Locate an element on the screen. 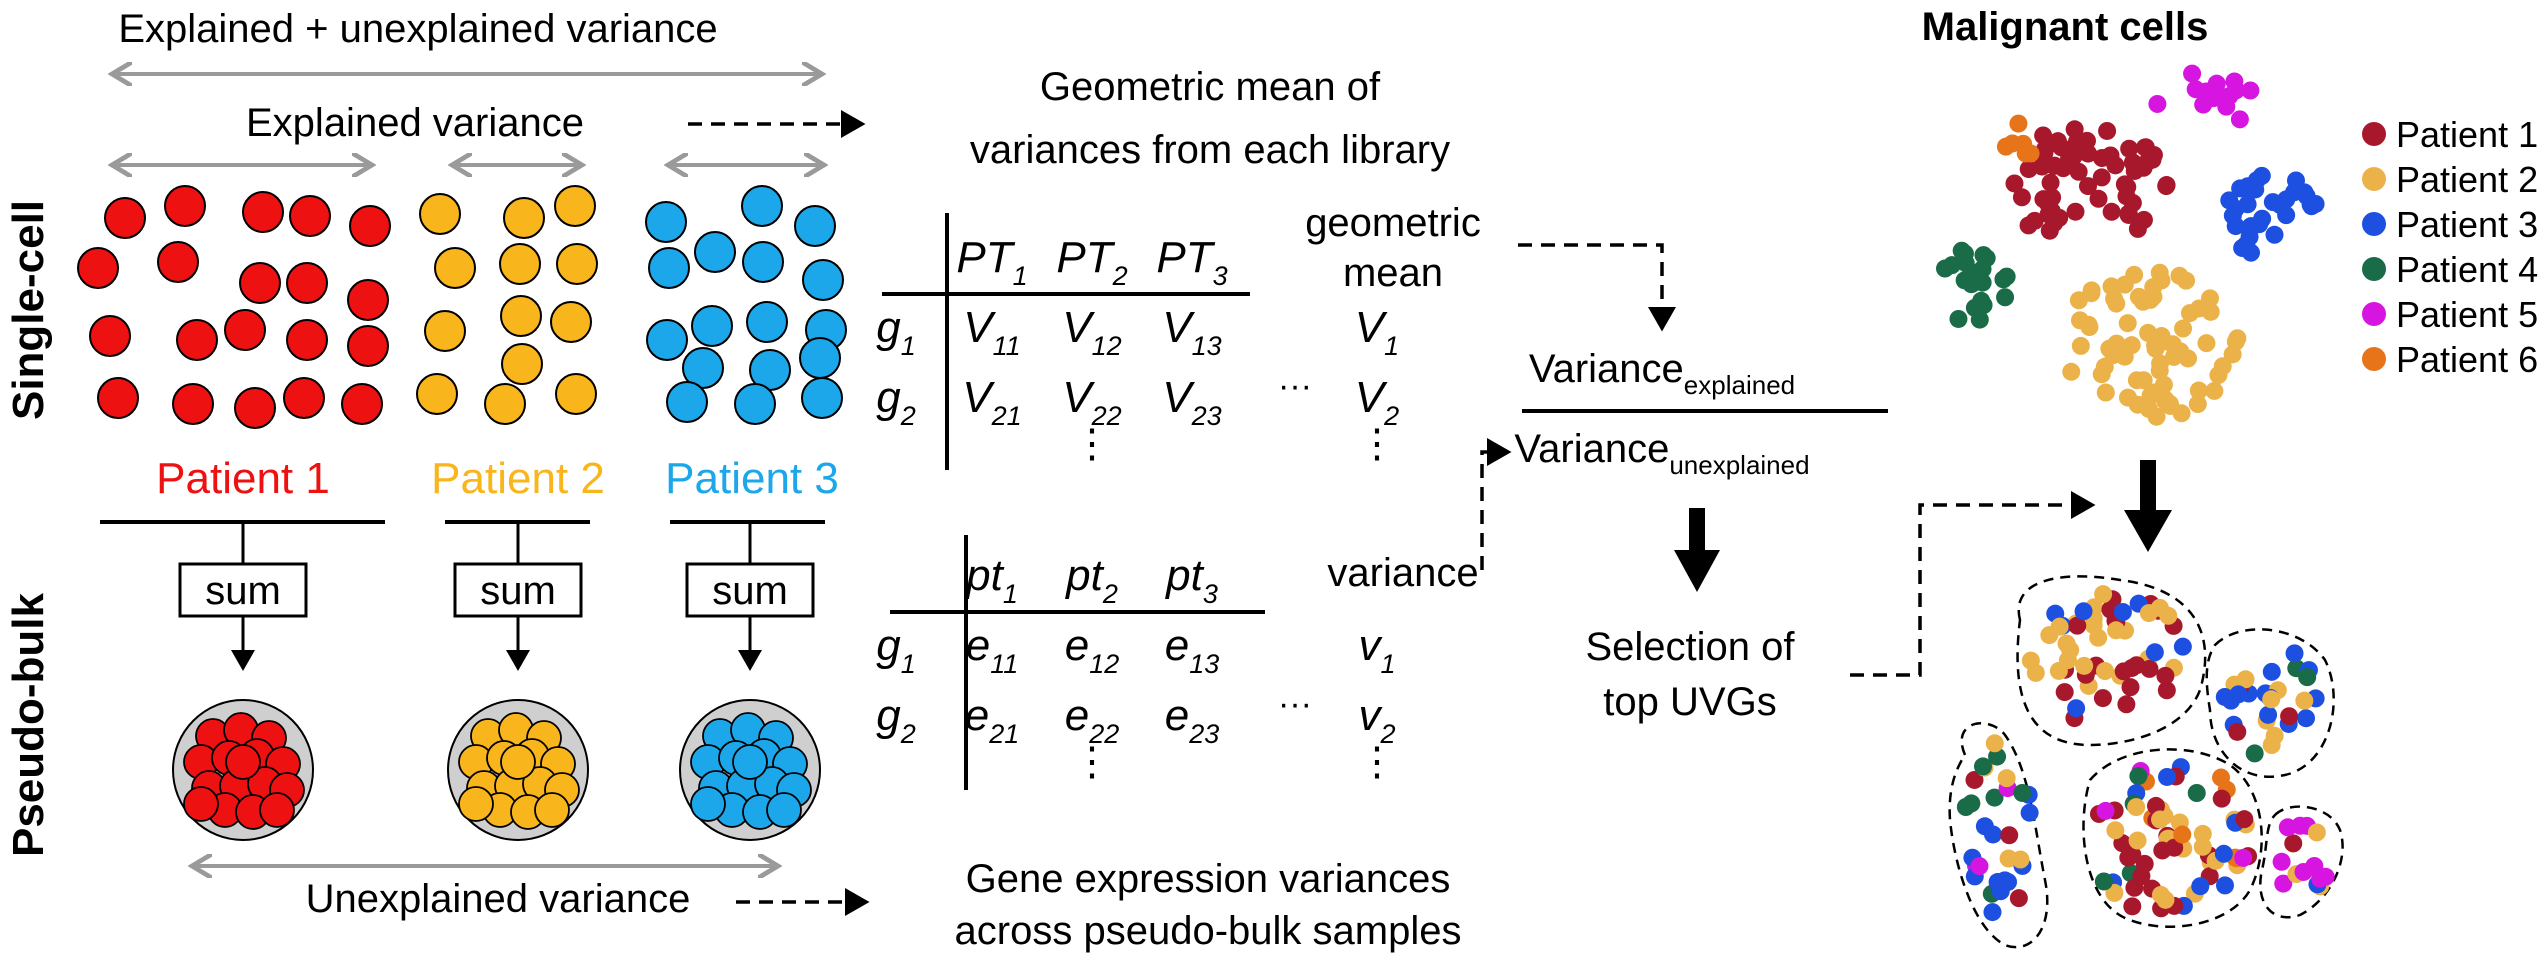  patient2-label: Patient 2 is located at coordinates (518, 478).